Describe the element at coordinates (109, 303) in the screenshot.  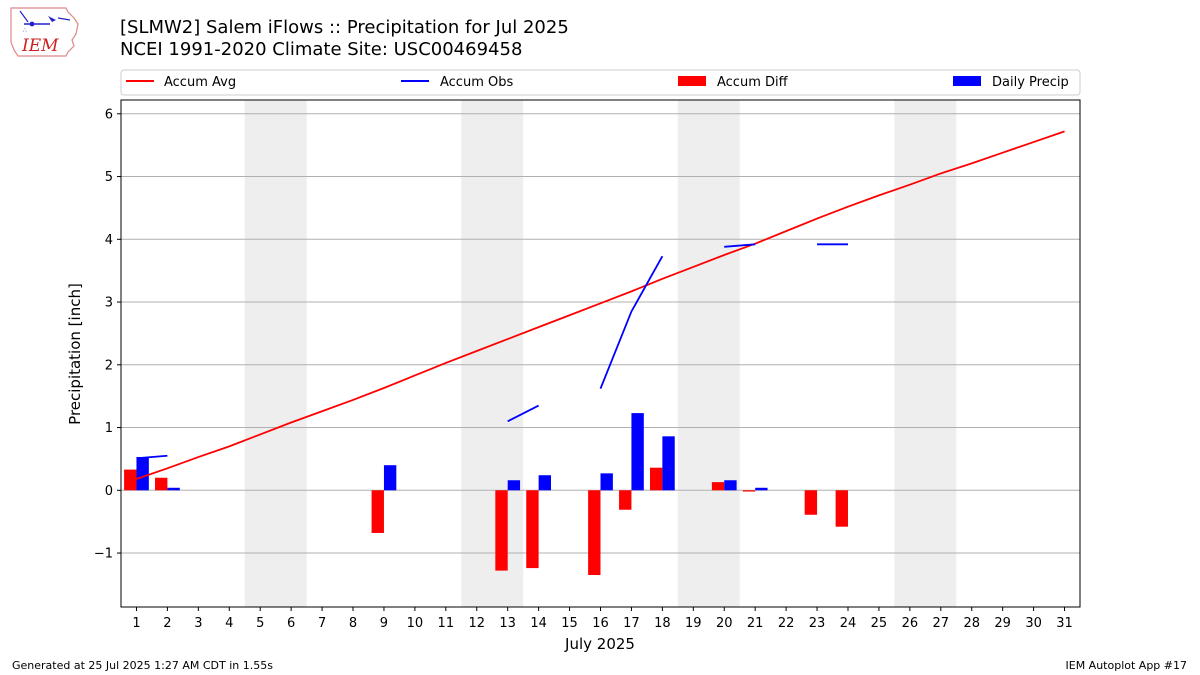
I see `ytick-label: 3` at that location.